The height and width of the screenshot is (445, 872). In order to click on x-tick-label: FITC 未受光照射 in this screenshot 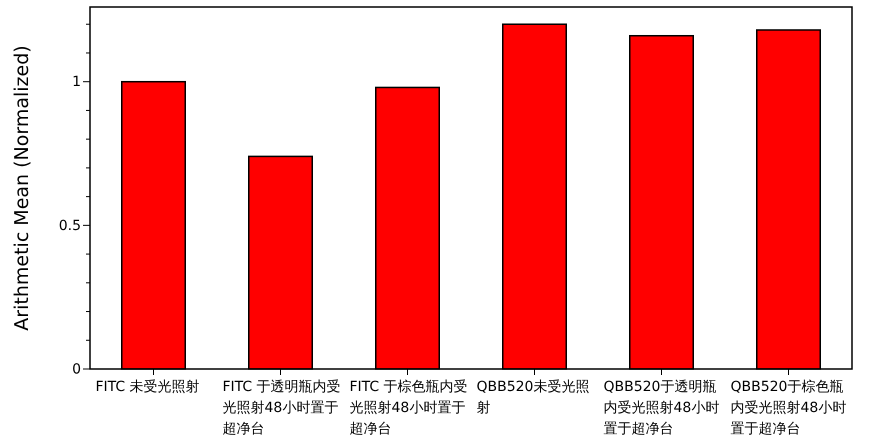, I will do `click(148, 387)`.